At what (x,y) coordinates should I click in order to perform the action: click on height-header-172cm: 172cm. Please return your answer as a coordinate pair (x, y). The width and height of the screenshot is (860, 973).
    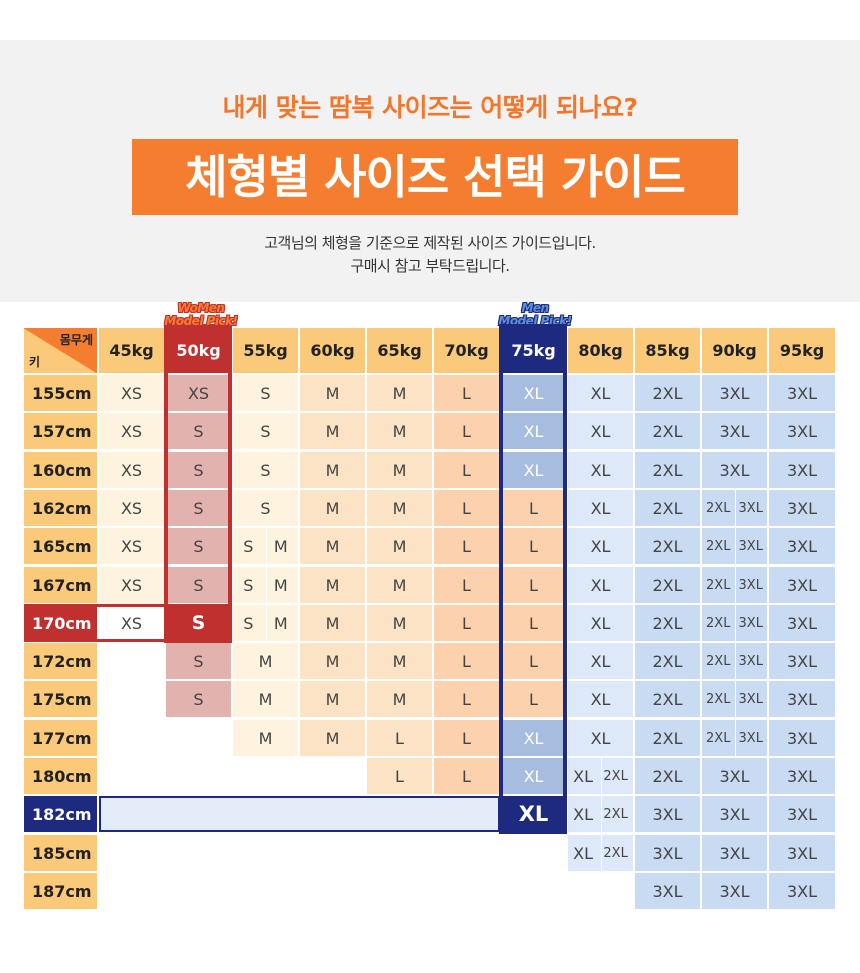
    Looking at the image, I should click on (60, 661).